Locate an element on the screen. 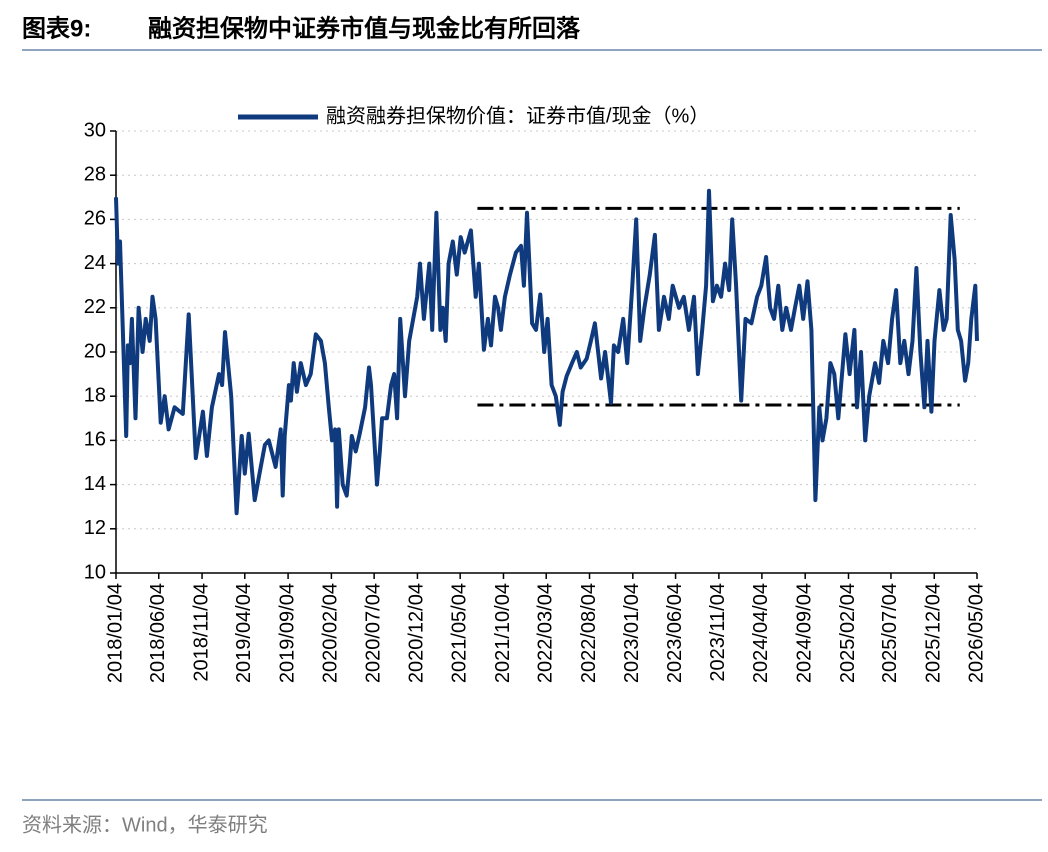 The width and height of the screenshot is (1048, 852). x-tick-label: 2021/10/04 is located at coordinates (503, 633).